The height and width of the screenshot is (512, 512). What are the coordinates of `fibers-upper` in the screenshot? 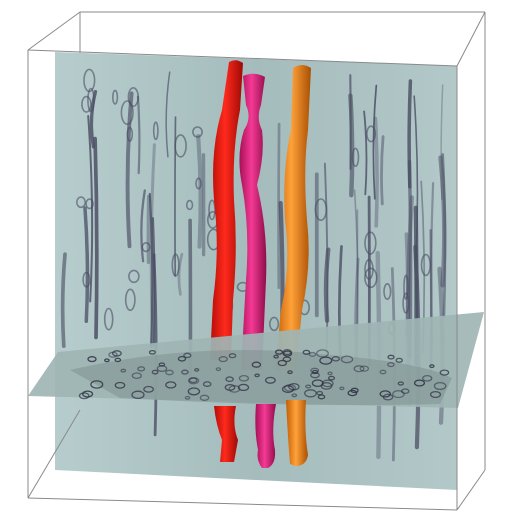 It's located at (260, 215).